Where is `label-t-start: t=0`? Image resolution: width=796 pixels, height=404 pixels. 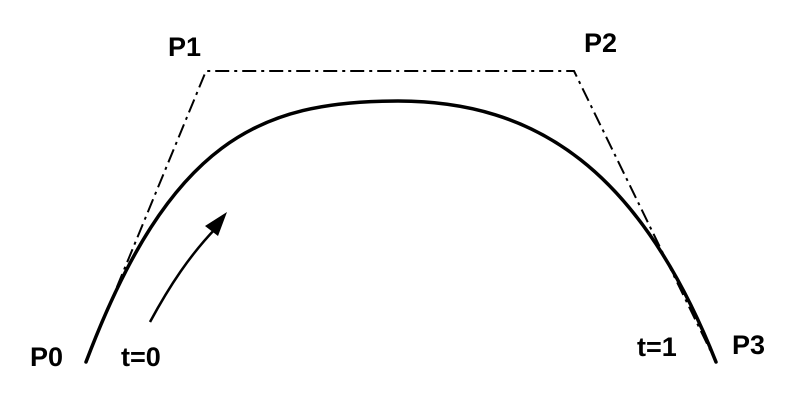
label-t-start: t=0 is located at coordinates (141, 357).